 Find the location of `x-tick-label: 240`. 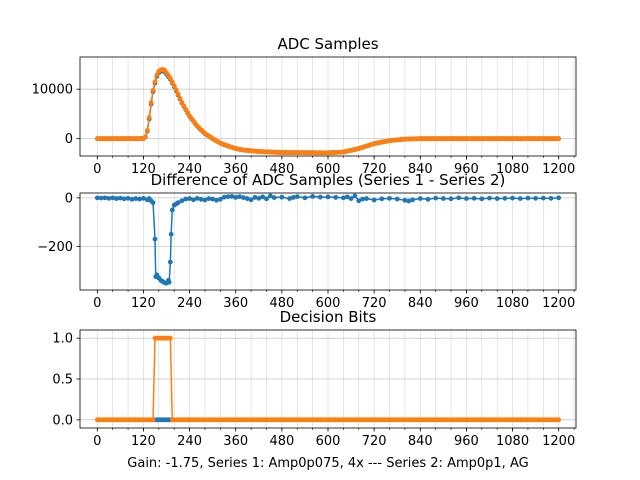

x-tick-label: 240 is located at coordinates (189, 169).